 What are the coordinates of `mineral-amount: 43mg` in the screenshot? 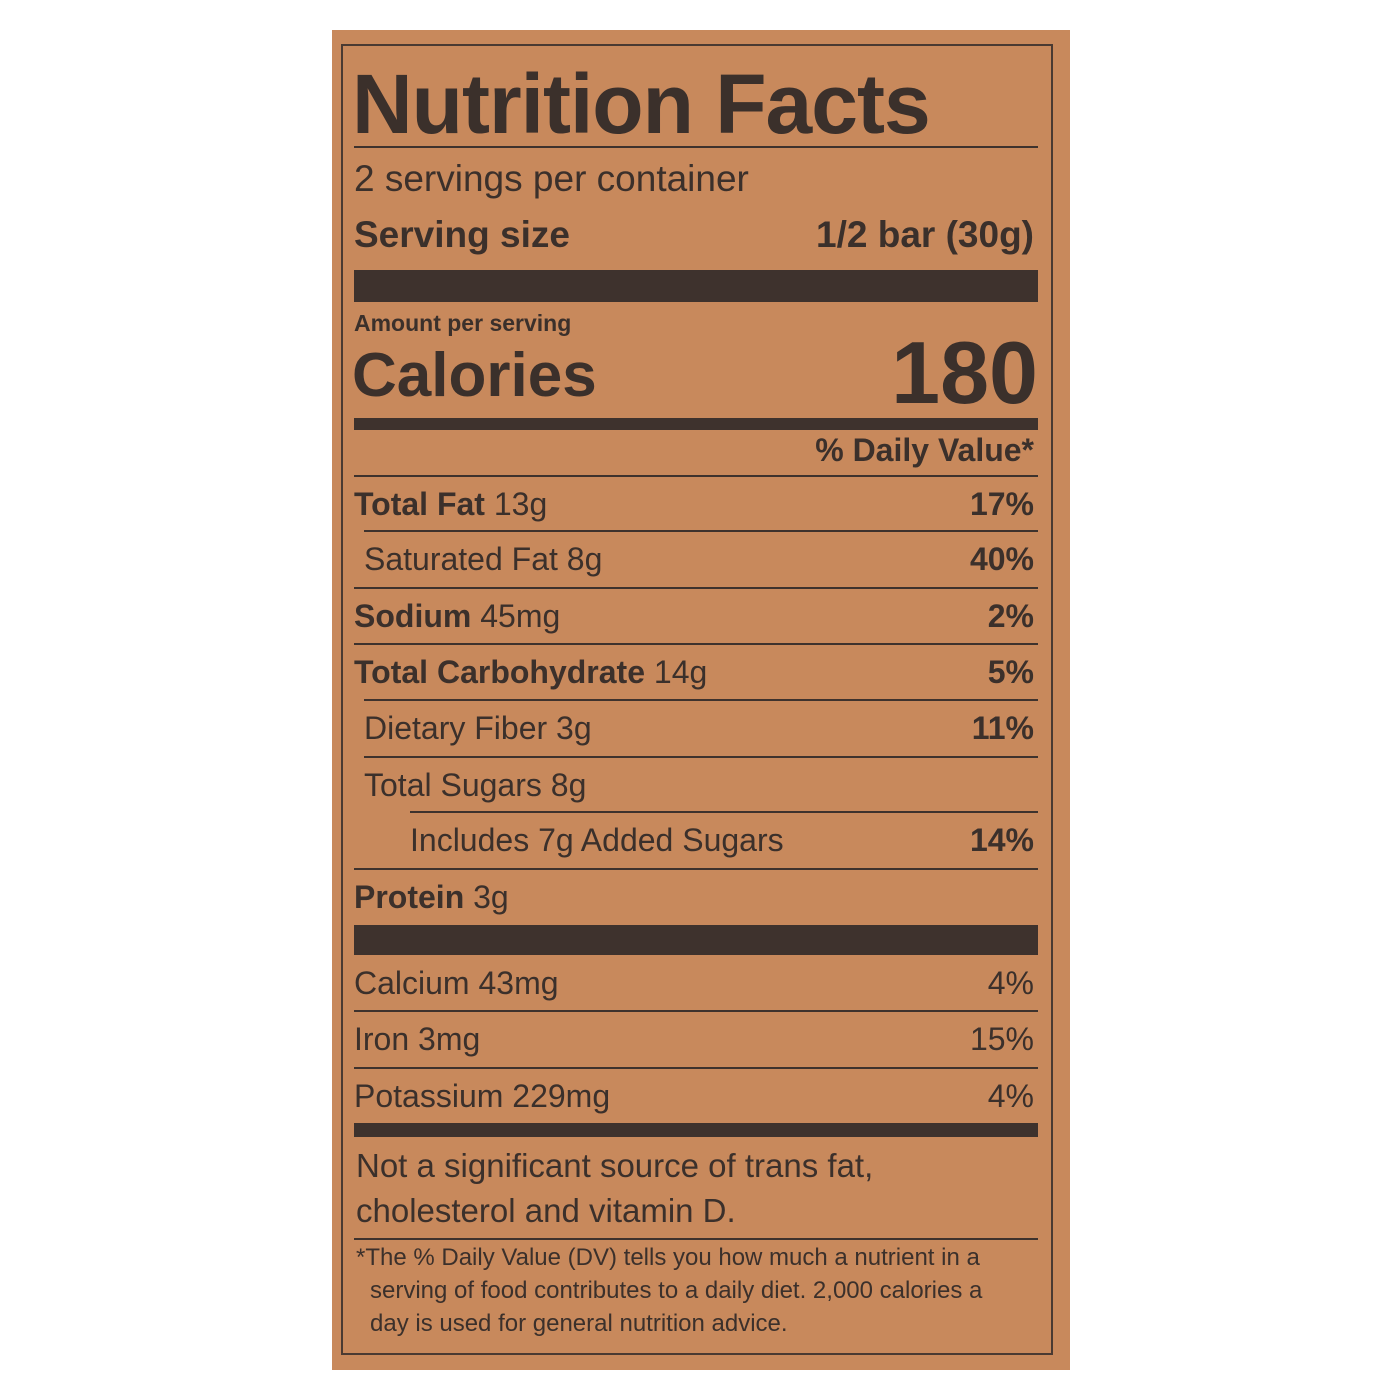 It's located at (518, 982).